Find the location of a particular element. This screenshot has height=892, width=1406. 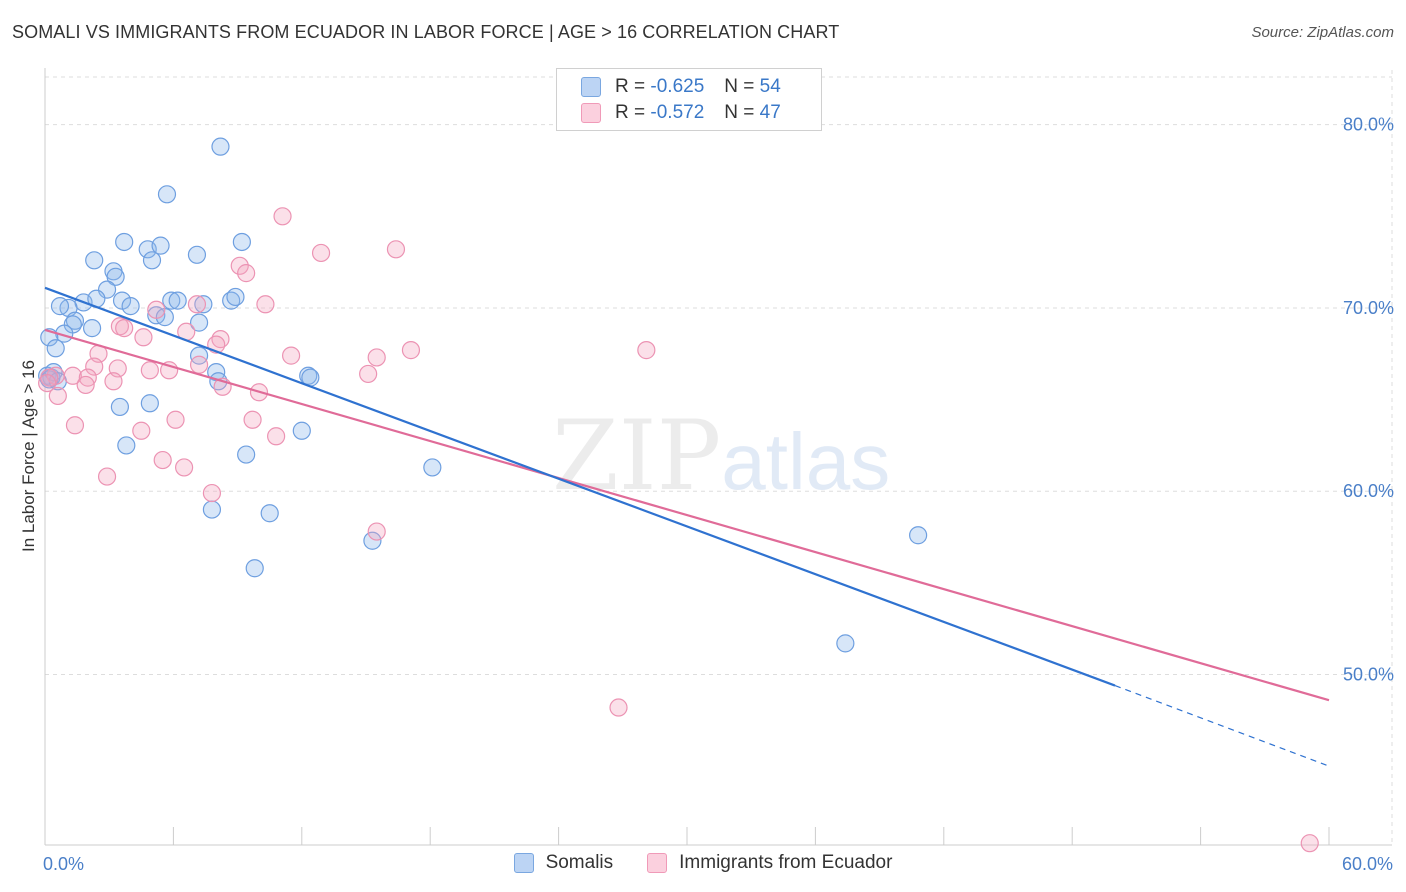

y-tick-label: 50.0% is located at coordinates (1368, 675).